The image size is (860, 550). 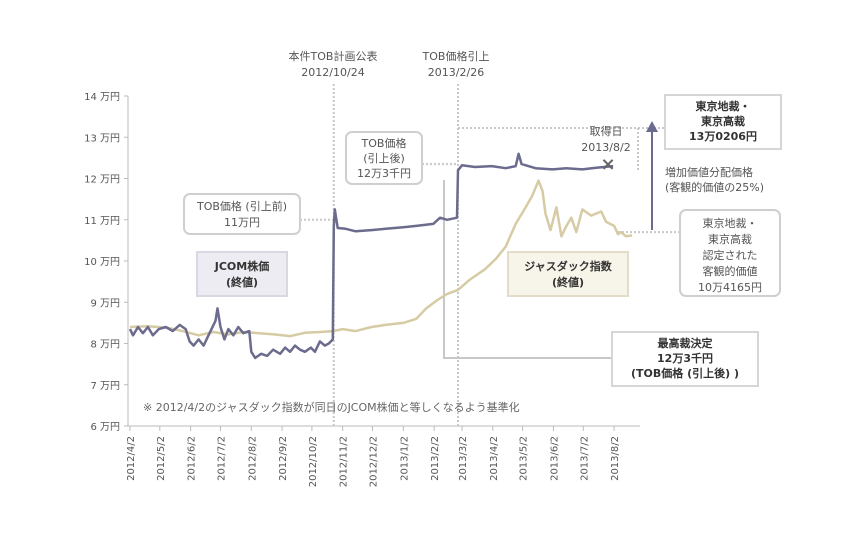 I want to click on event-tob-raise-date: 2013/2/26, so click(x=456, y=72).